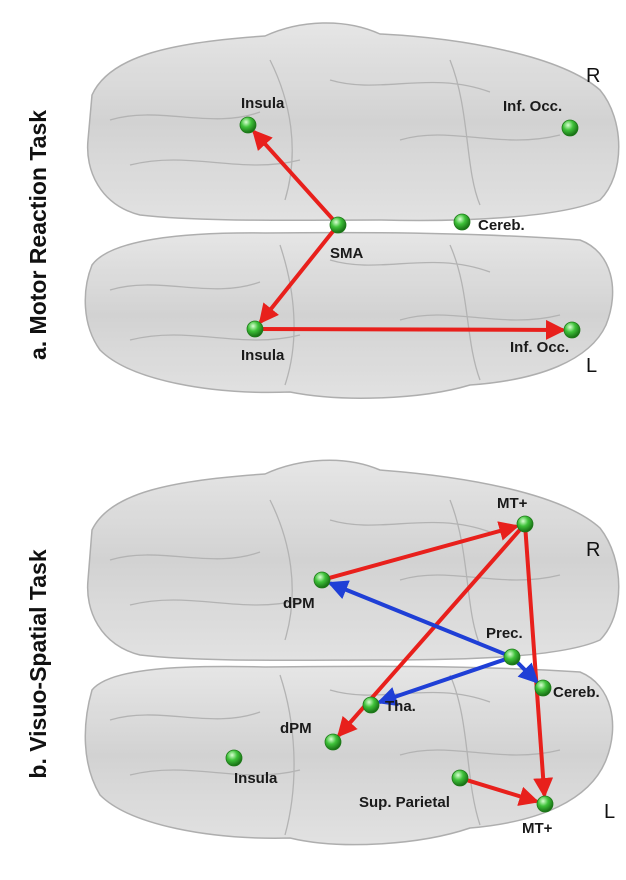 This screenshot has height=880, width=626. Describe the element at coordinates (38, 235) in the screenshot. I see `panel-a-title: a. Motor Reaction Task` at that location.